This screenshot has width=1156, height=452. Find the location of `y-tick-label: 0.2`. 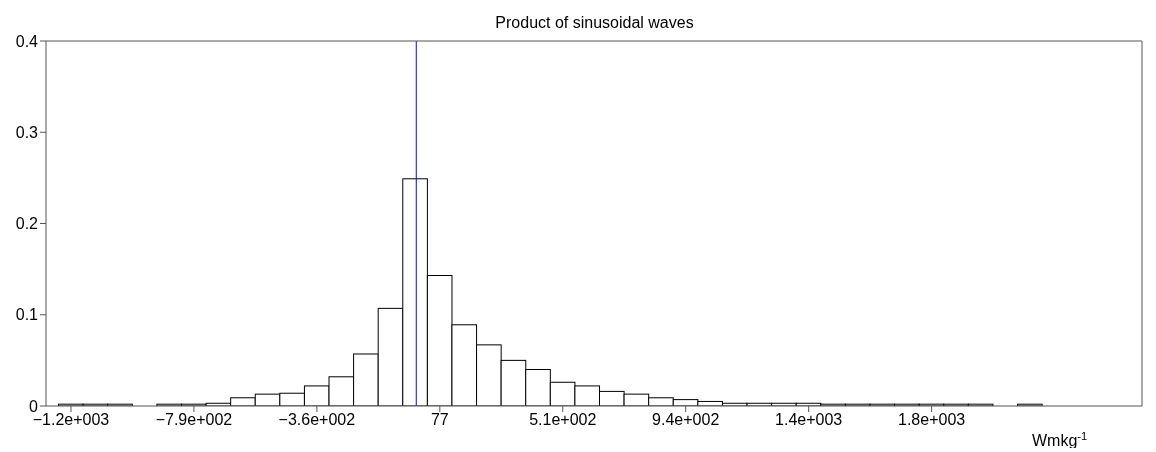

y-tick-label: 0.2 is located at coordinates (27, 224).